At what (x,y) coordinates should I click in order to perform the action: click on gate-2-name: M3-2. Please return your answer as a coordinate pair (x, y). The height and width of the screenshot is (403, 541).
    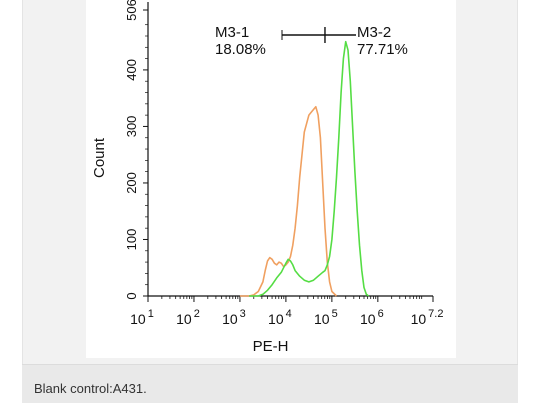
    Looking at the image, I should click on (374, 32).